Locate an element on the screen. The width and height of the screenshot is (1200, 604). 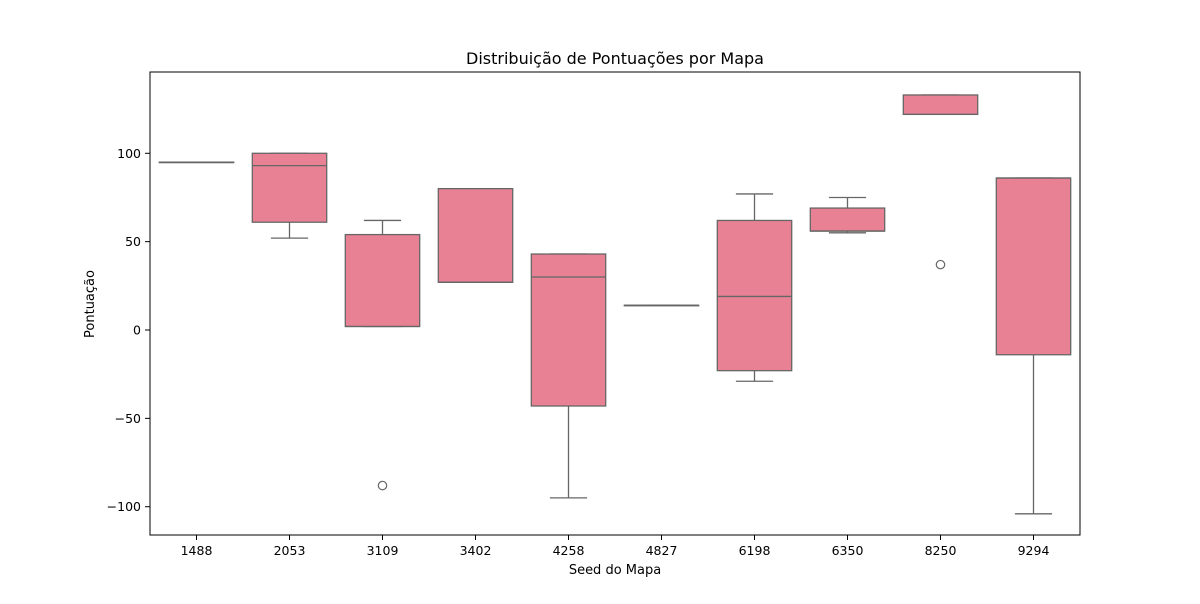
y-tick-label: −50 is located at coordinates (128, 418).